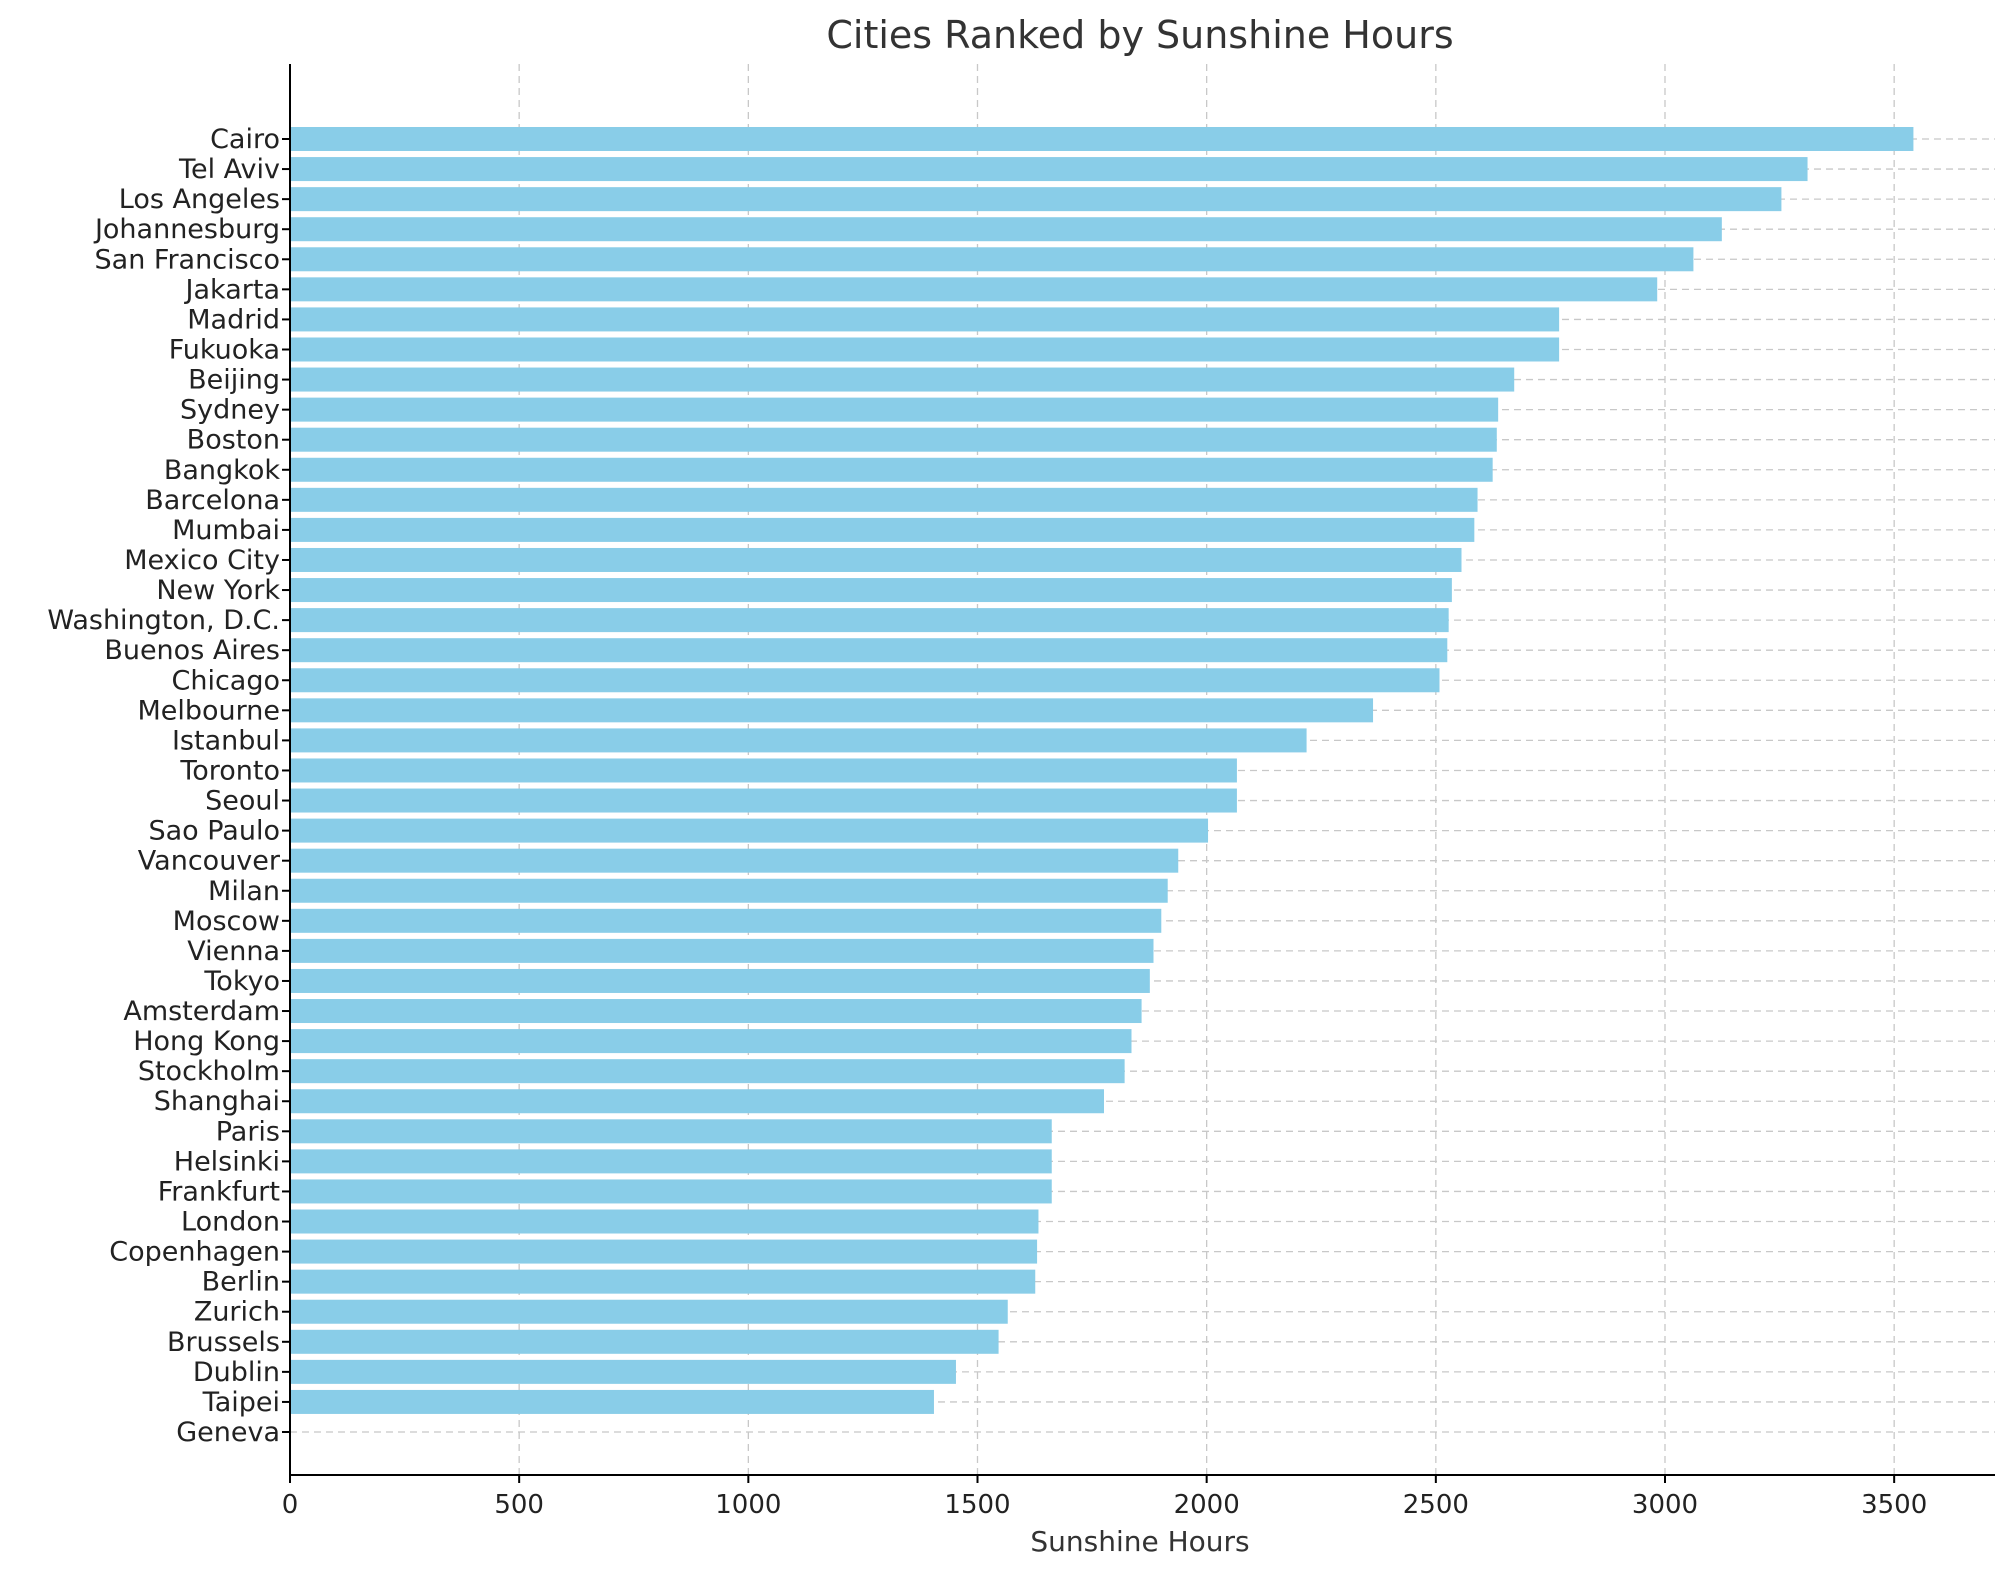 The image size is (2010, 1571). What do you see at coordinates (209, 861) in the screenshot?
I see `y-tick-label: Vancouver` at bounding box center [209, 861].